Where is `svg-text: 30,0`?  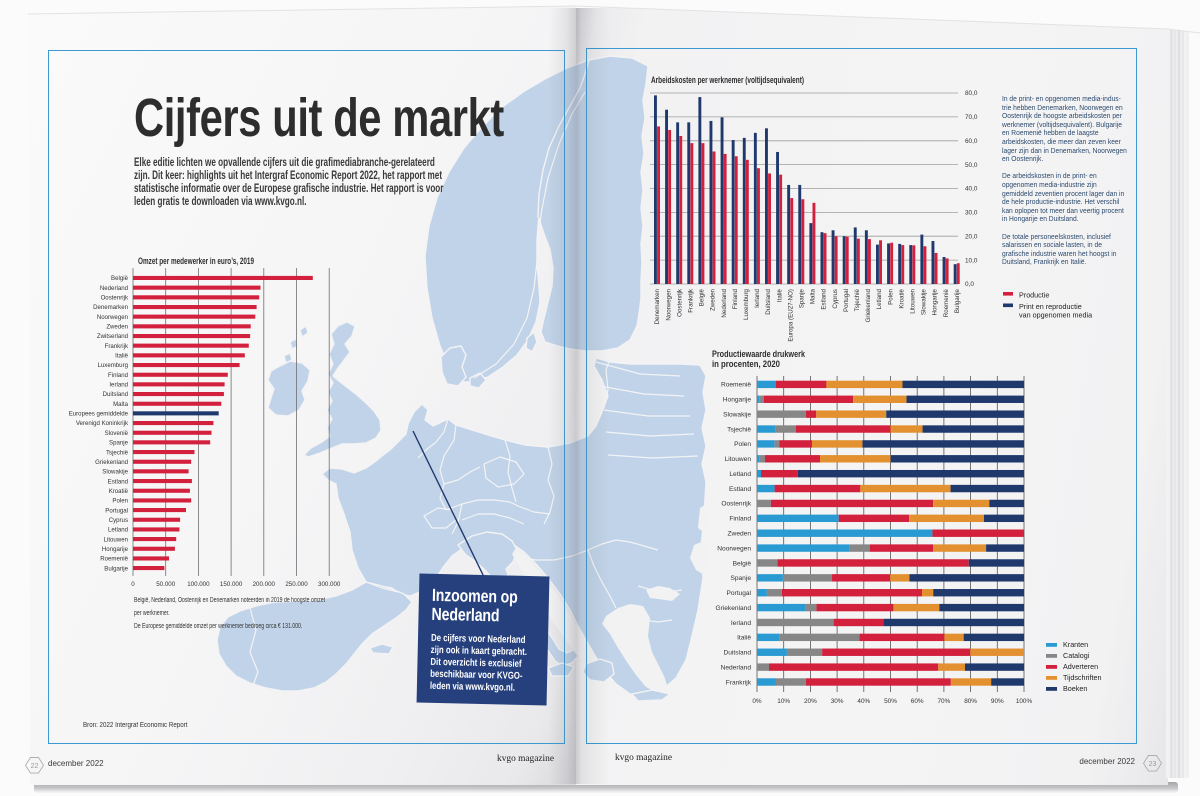 svg-text: 30,0 is located at coordinates (971, 213).